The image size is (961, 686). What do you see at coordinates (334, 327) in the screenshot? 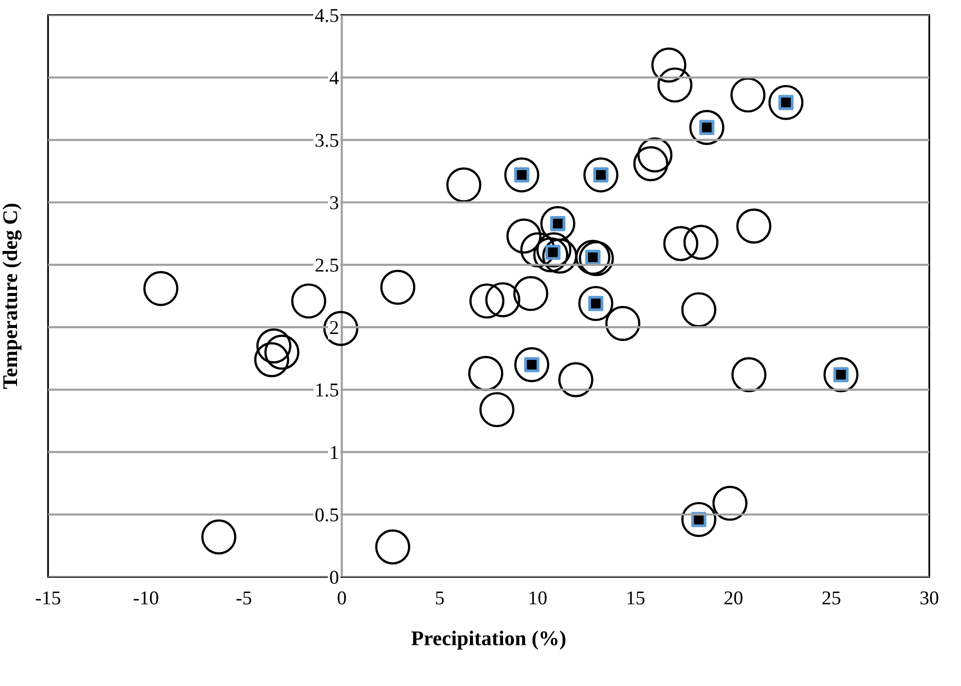
I see `y-tick-label: 2` at bounding box center [334, 327].